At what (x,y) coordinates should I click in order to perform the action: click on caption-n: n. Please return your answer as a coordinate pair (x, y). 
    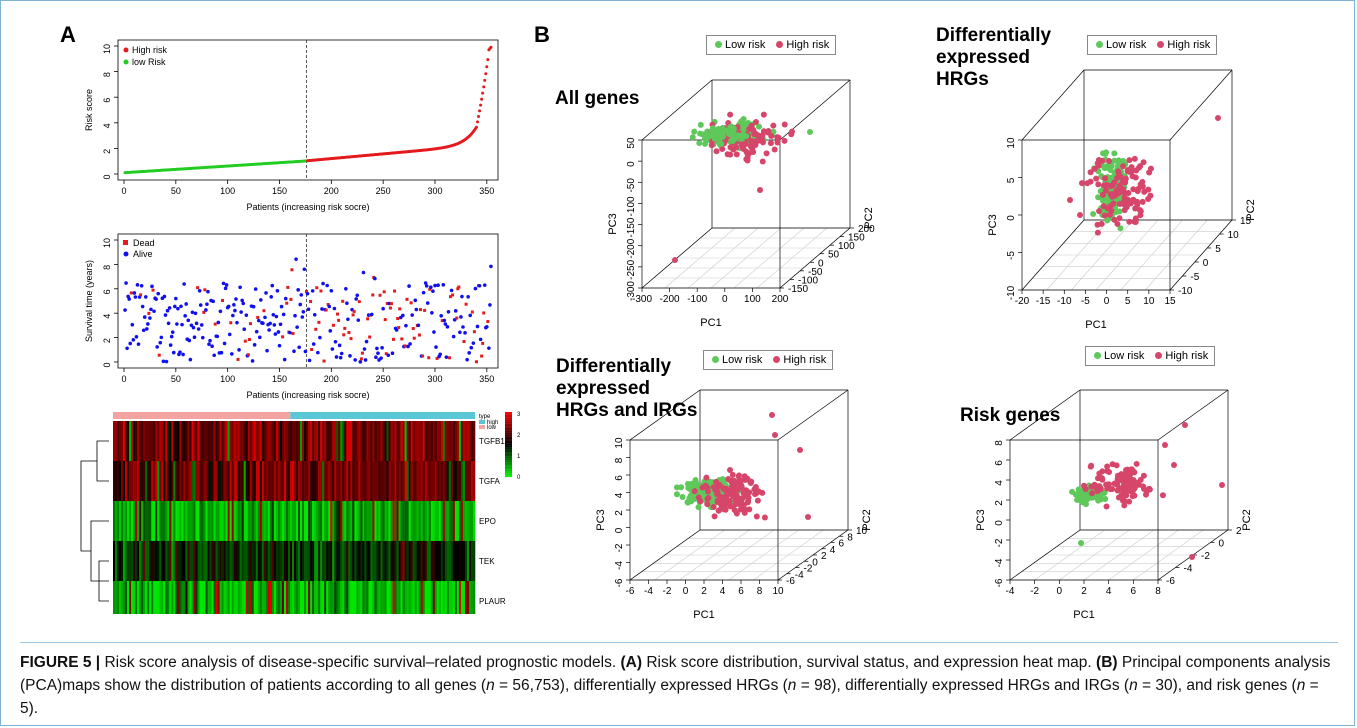
    Looking at the image, I should click on (1133, 685).